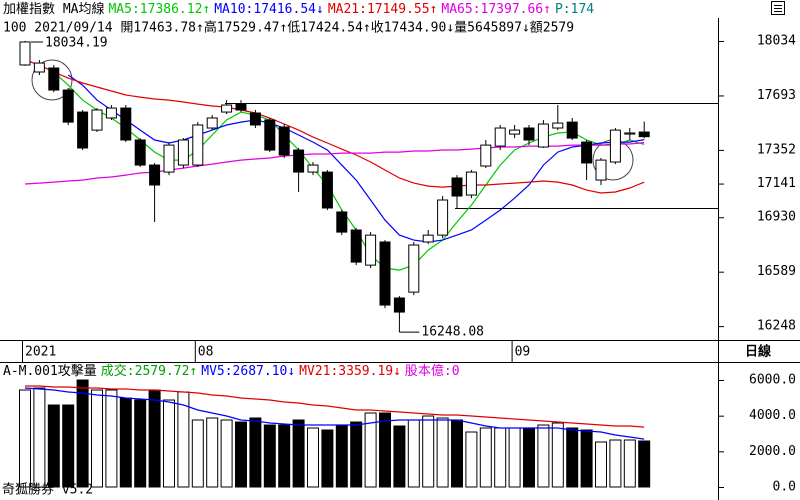 This screenshot has height=500, width=800. What do you see at coordinates (383, 9) in the screenshot?
I see `legend-entry: MA21:17149.55↑` at bounding box center [383, 9].